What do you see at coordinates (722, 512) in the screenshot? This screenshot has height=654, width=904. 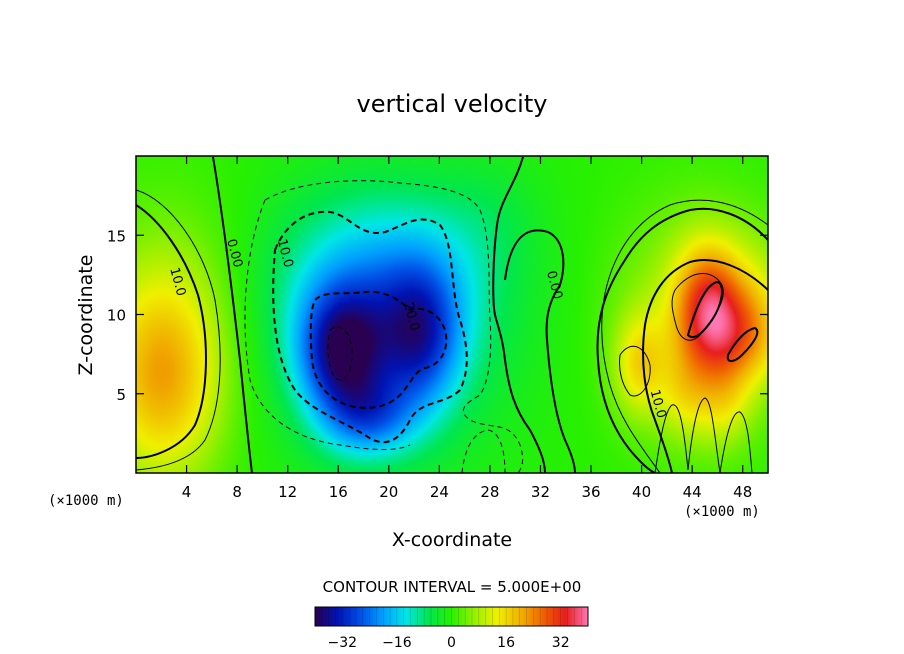 I see `x-unit-right: (×1000 m)` at bounding box center [722, 512].